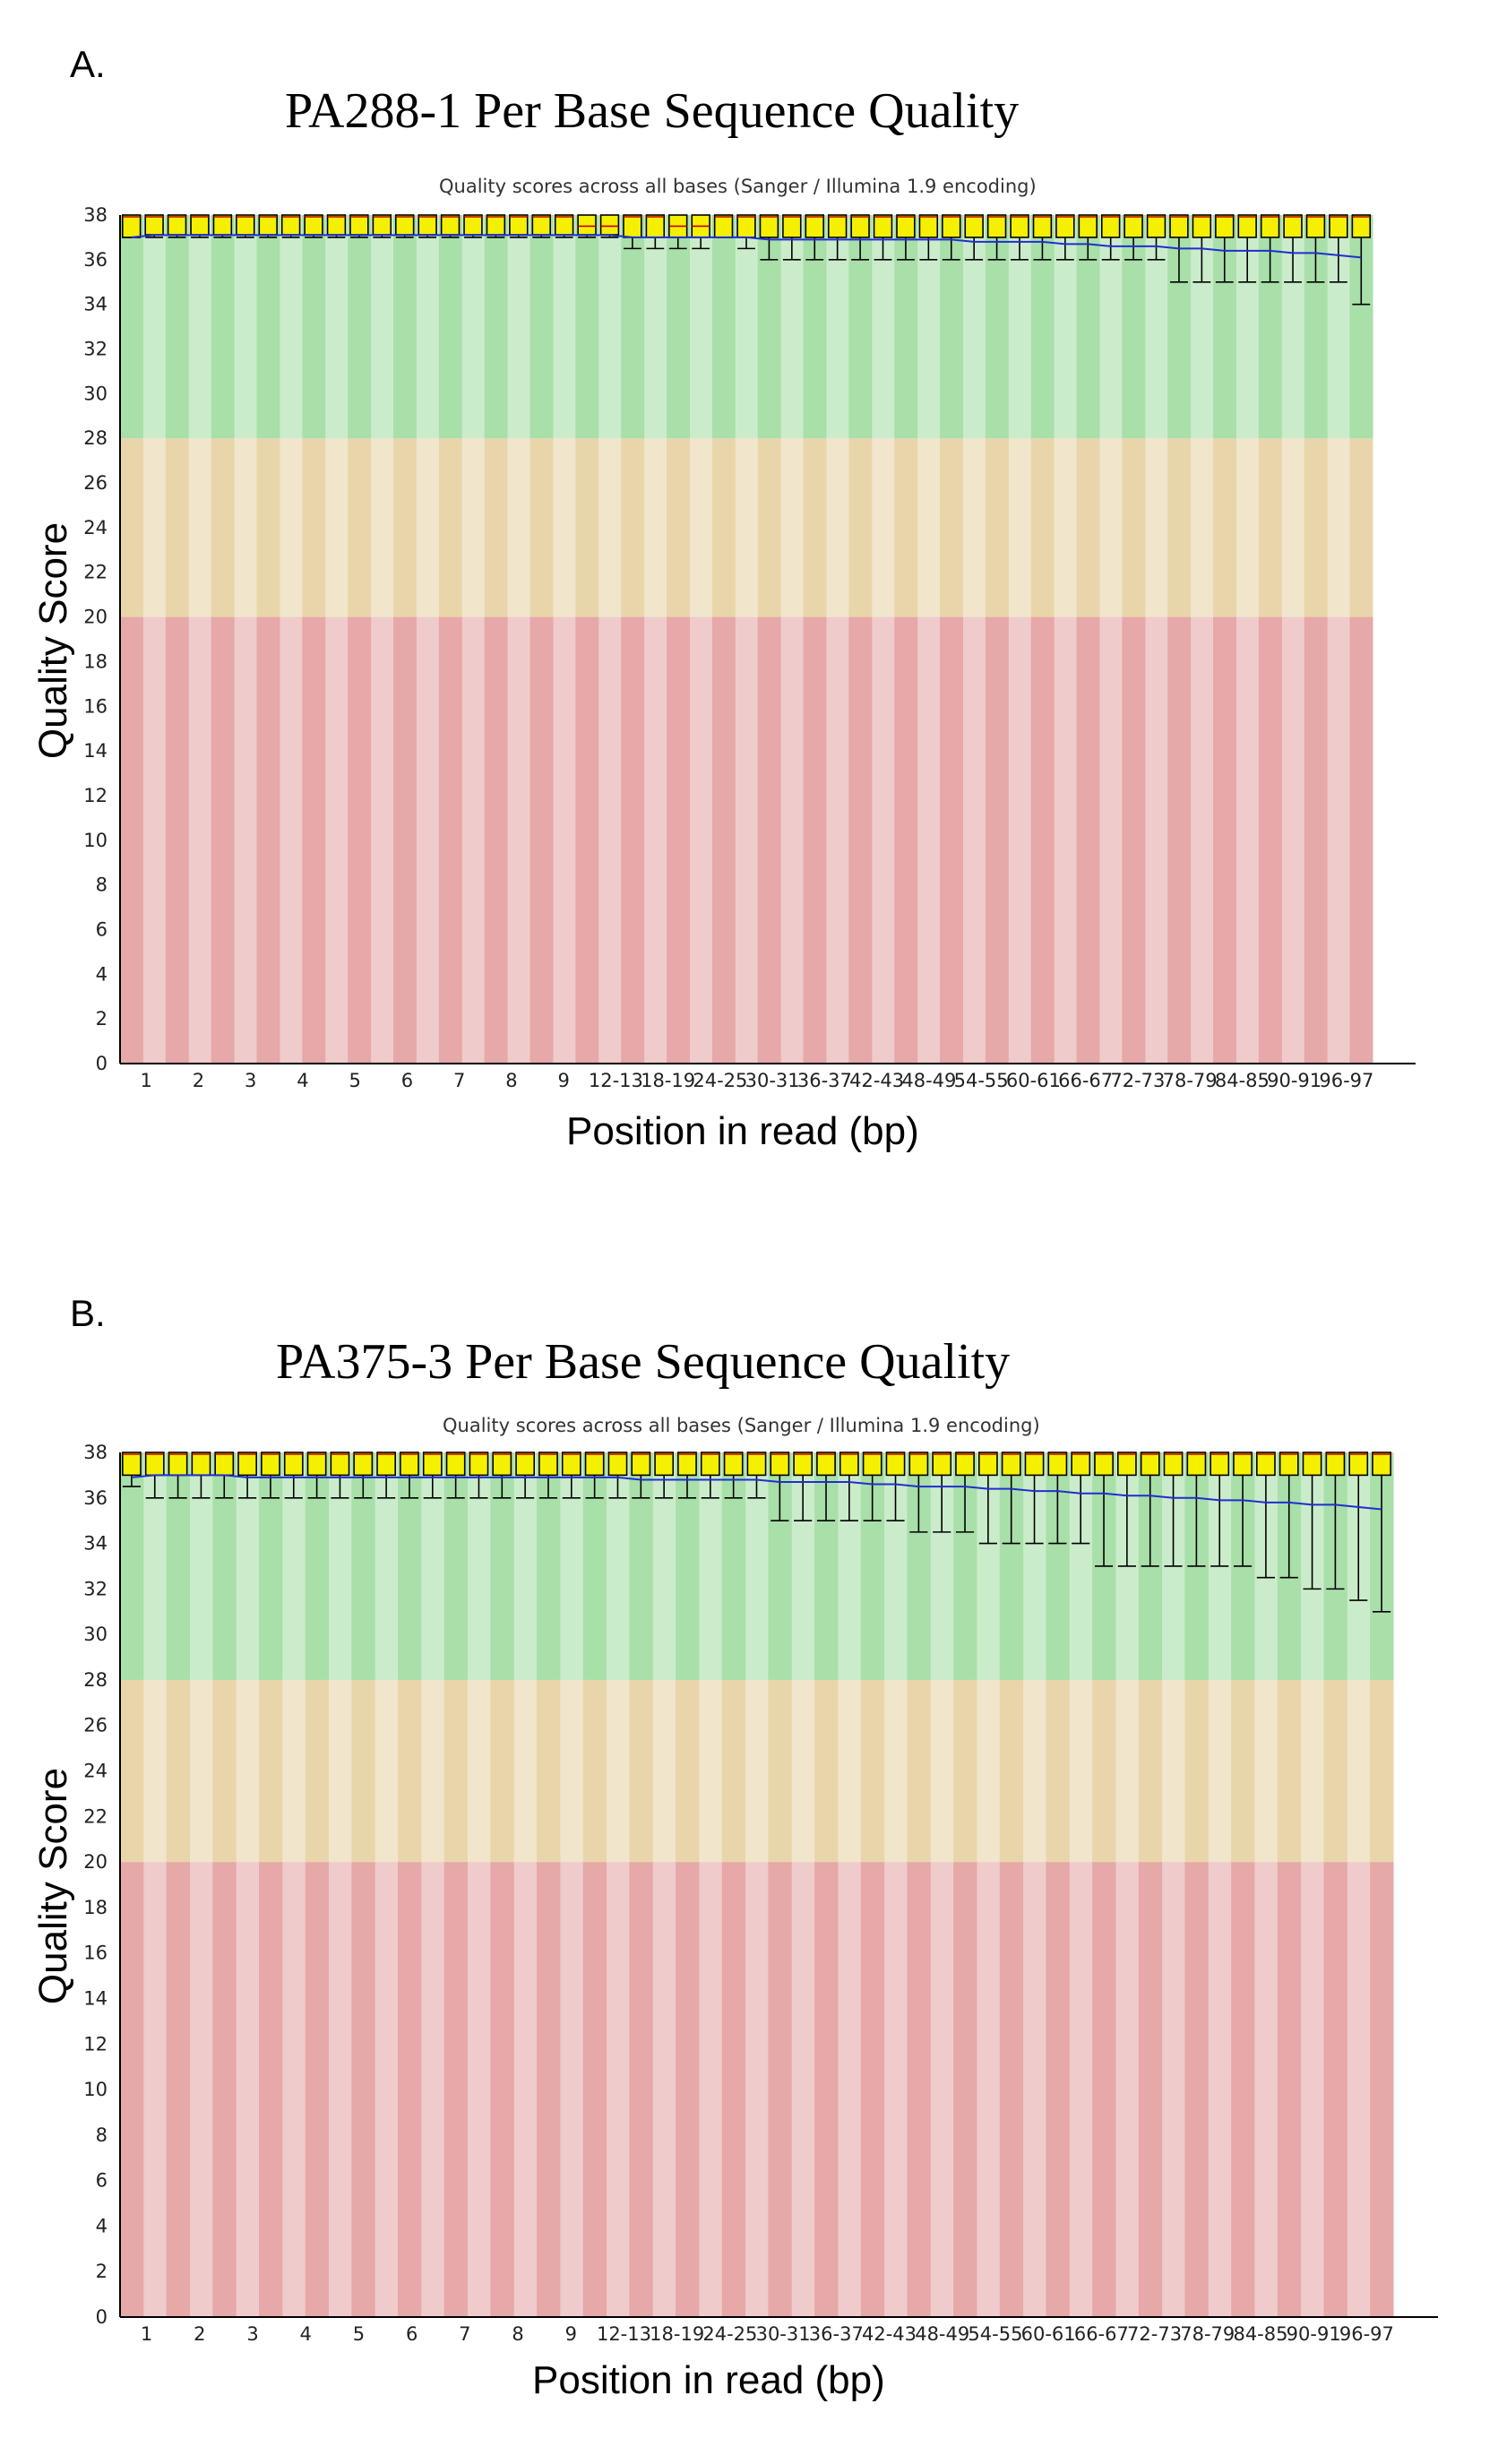 Image resolution: width=1498 pixels, height=2464 pixels. I want to click on x-tick-label: 96-97, so click(1346, 1080).